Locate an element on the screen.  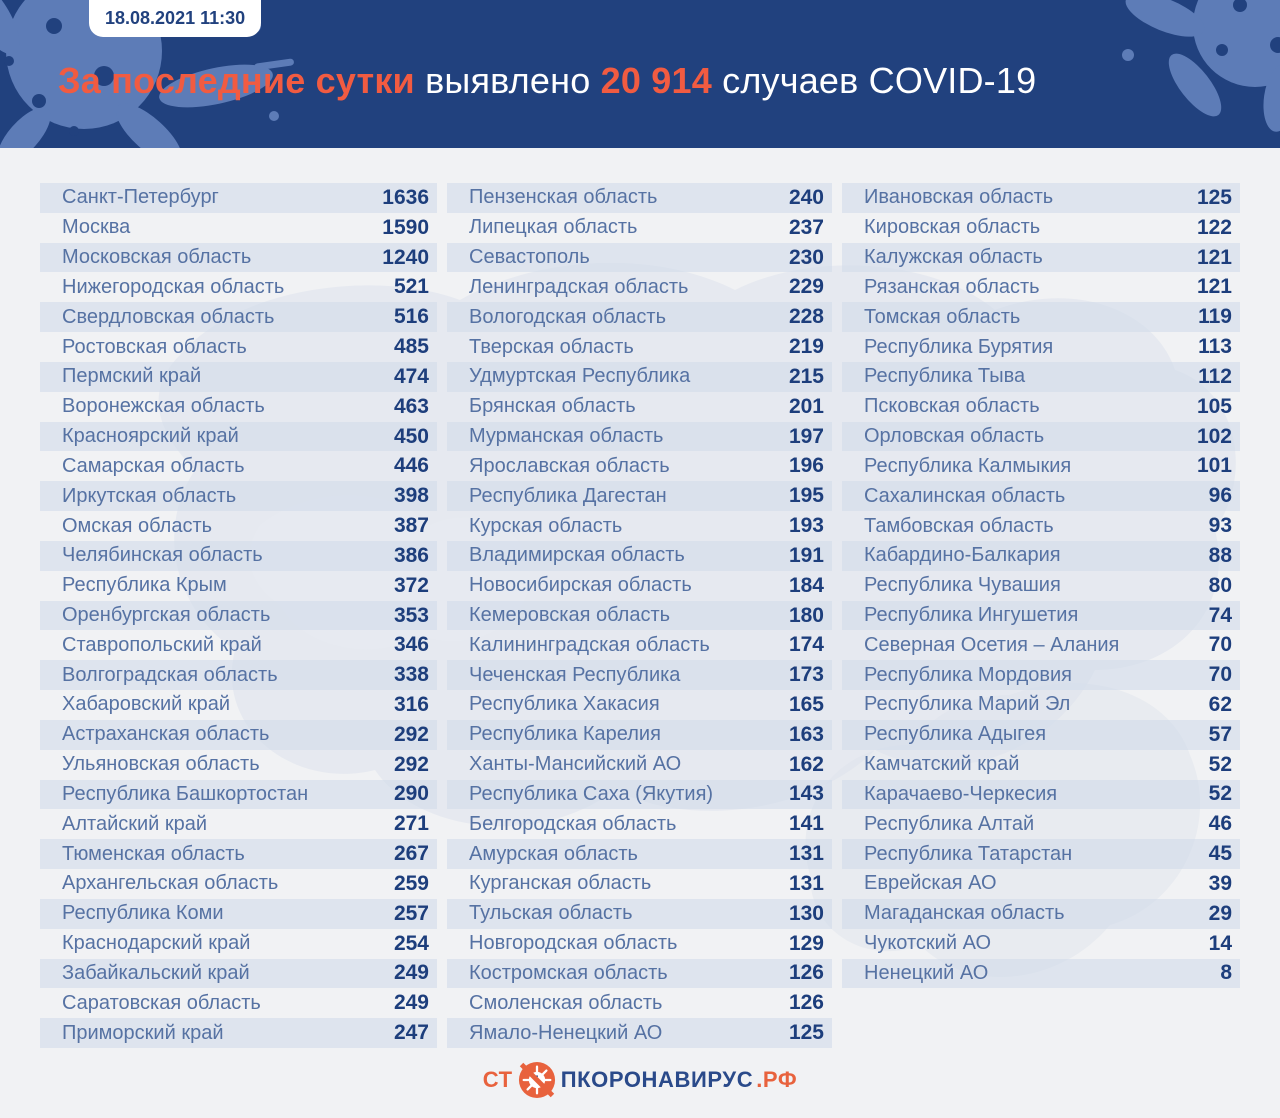
case-count: 96 is located at coordinates (1220, 496).